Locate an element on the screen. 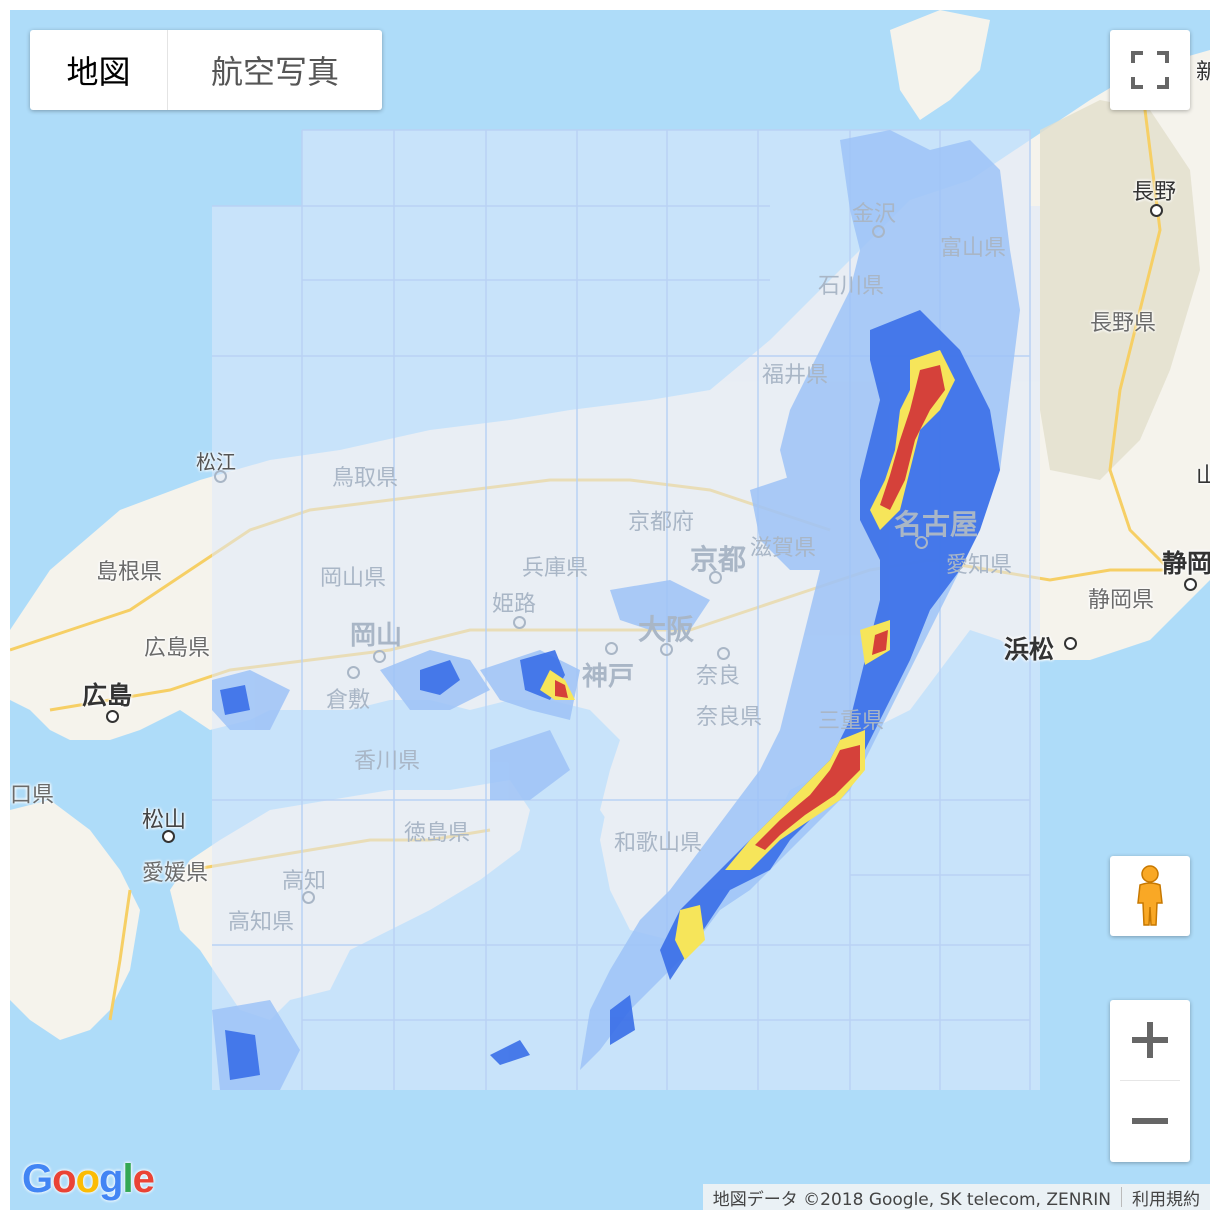  street-view-pegman-button is located at coordinates (1150, 896).